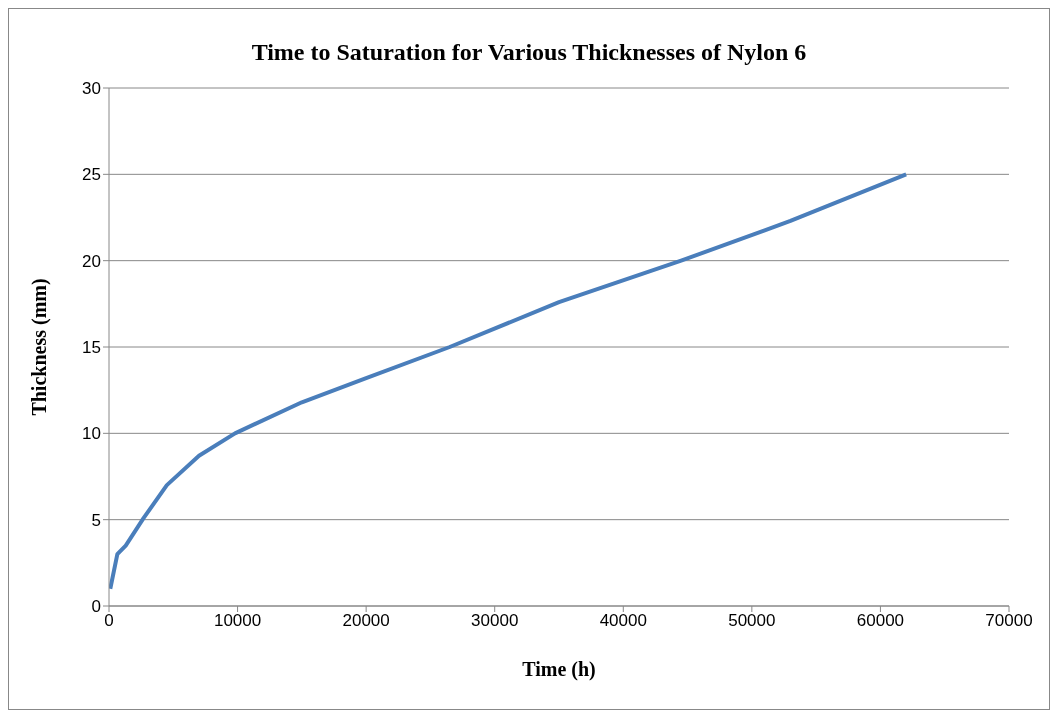 The image size is (1062, 716). What do you see at coordinates (366, 621) in the screenshot?
I see `x-tick-label: 20000` at bounding box center [366, 621].